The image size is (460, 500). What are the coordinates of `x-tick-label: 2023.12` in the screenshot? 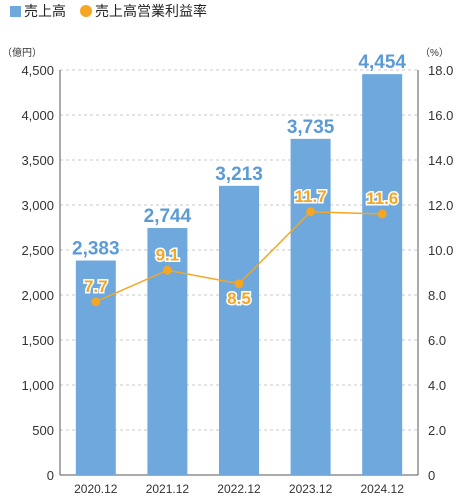 It's located at (311, 489).